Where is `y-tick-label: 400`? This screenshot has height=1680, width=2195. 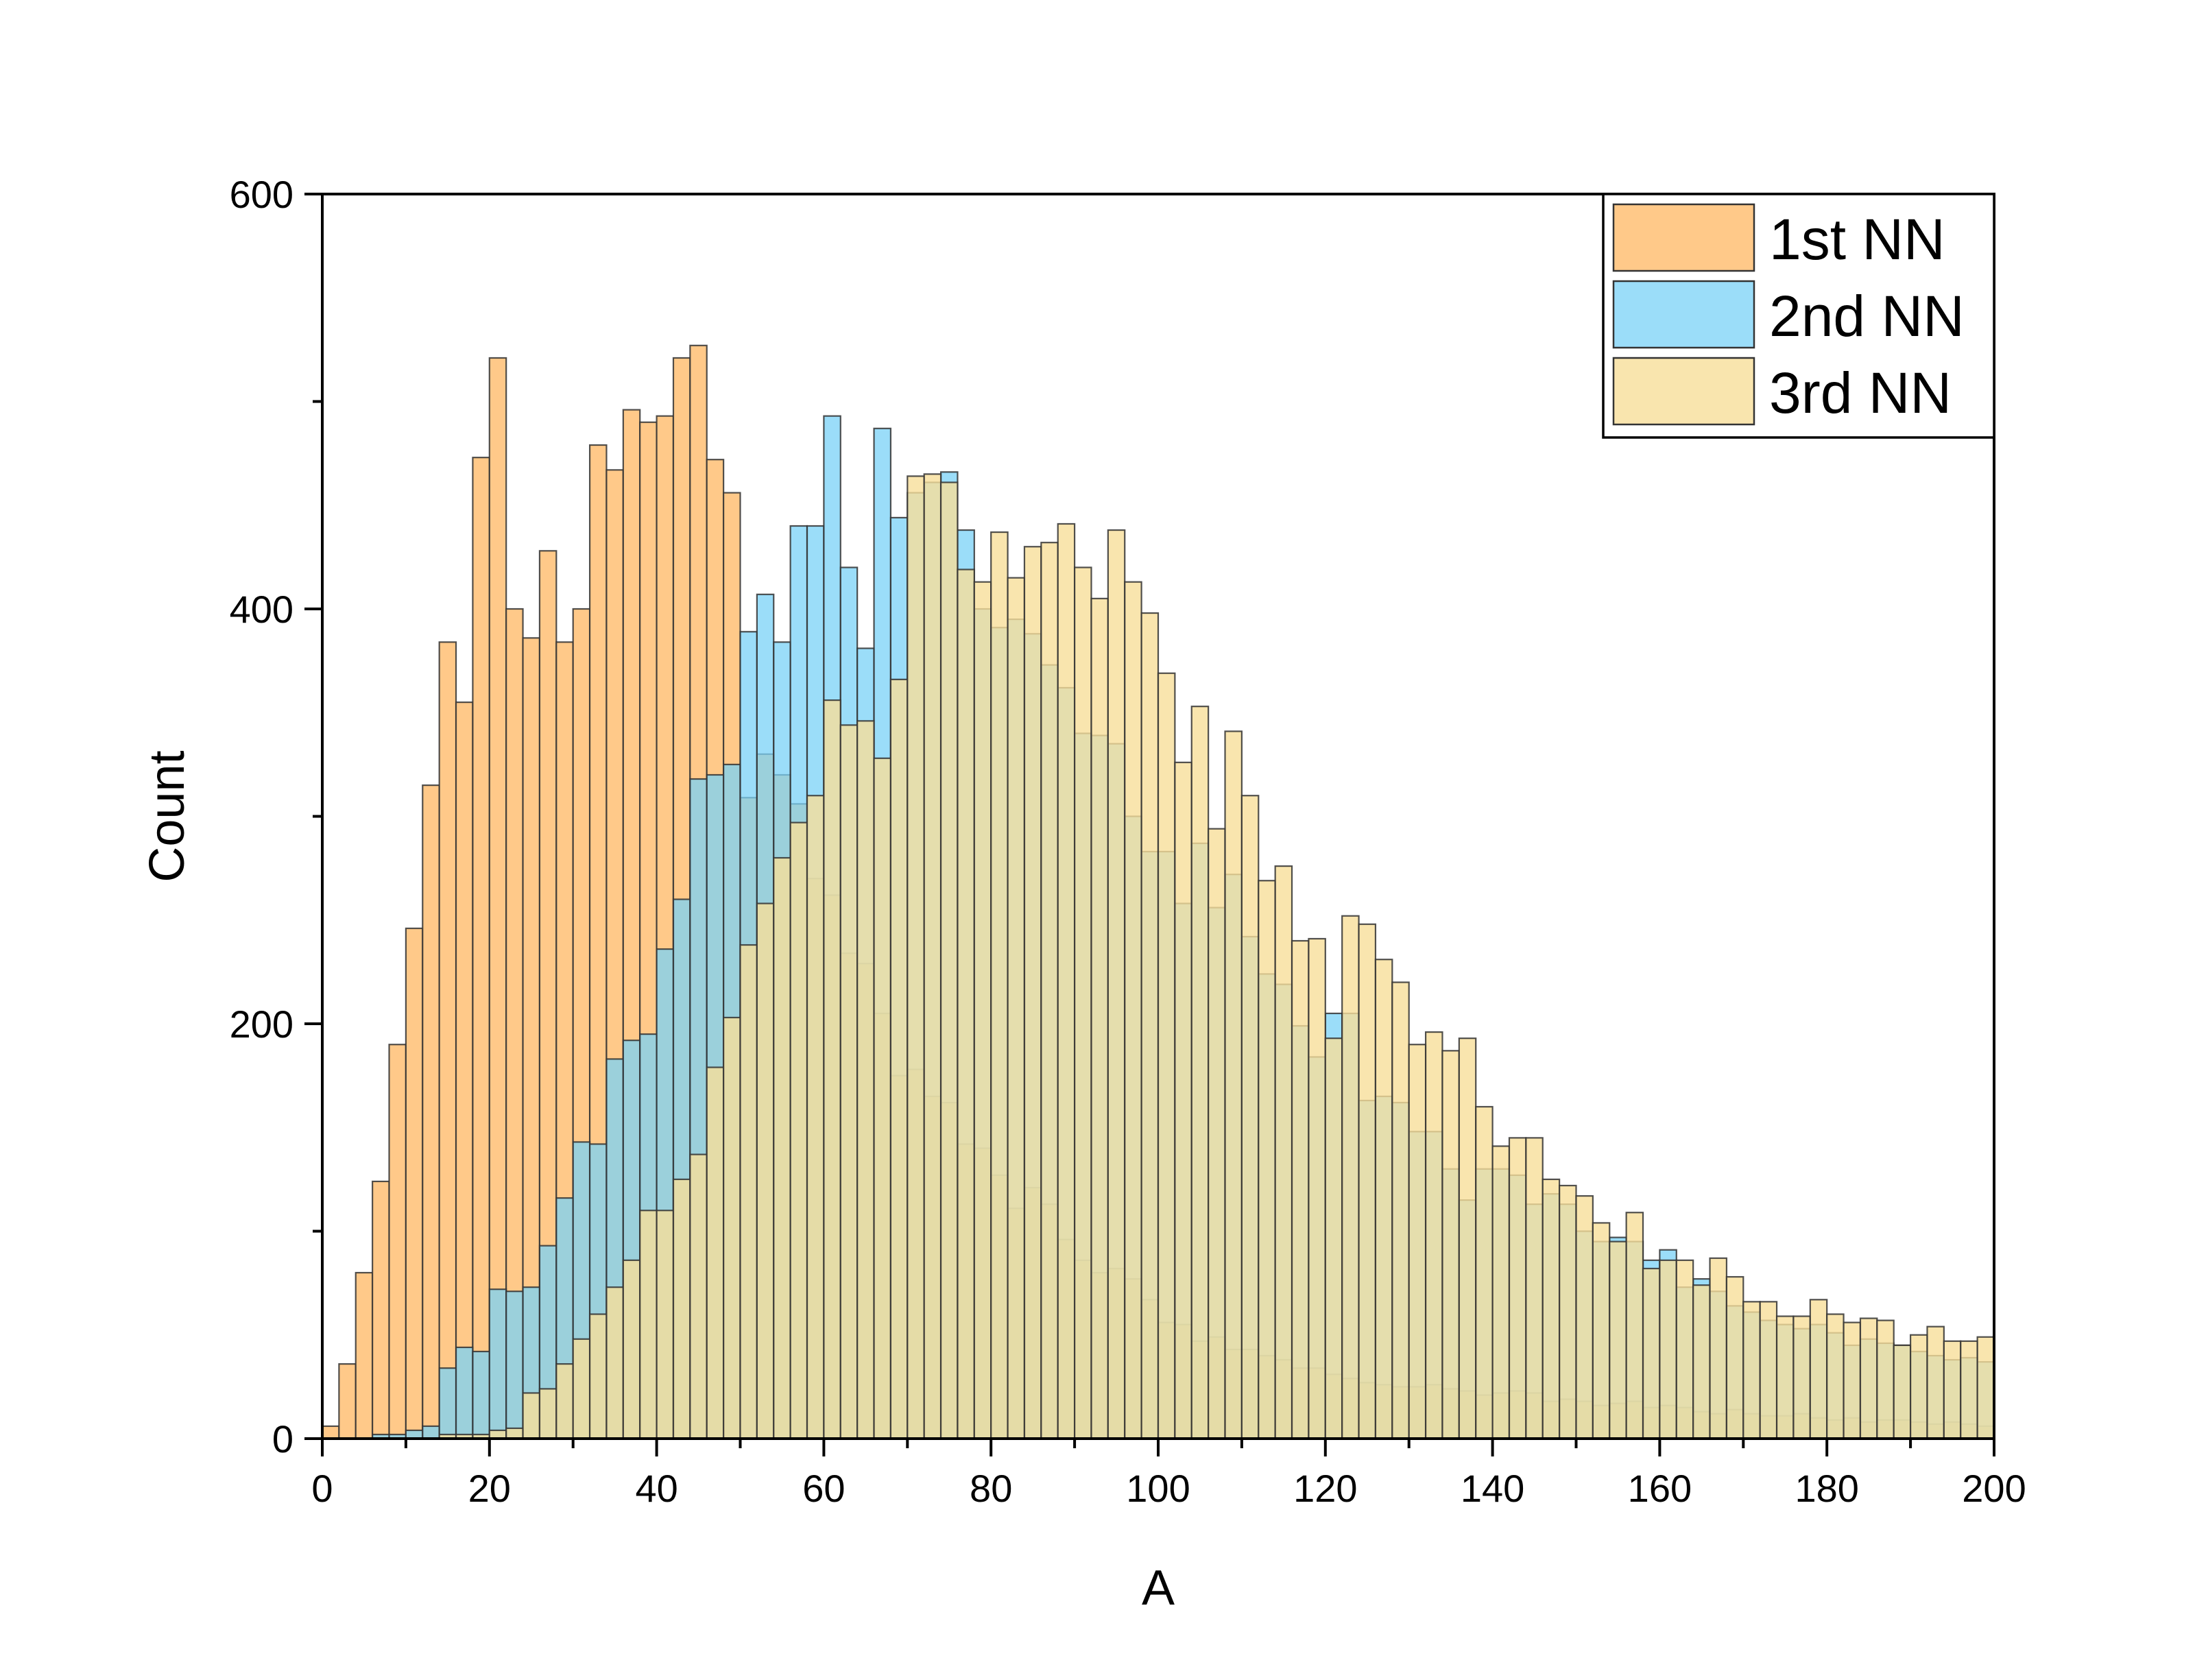
y-tick-label: 400 is located at coordinates (261, 609).